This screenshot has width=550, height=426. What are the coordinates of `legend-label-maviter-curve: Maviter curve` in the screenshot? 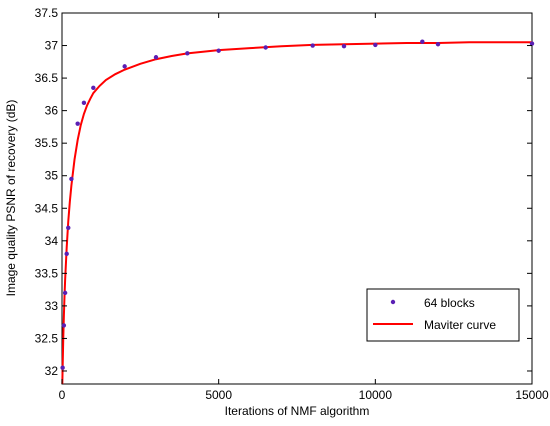 It's located at (460, 325).